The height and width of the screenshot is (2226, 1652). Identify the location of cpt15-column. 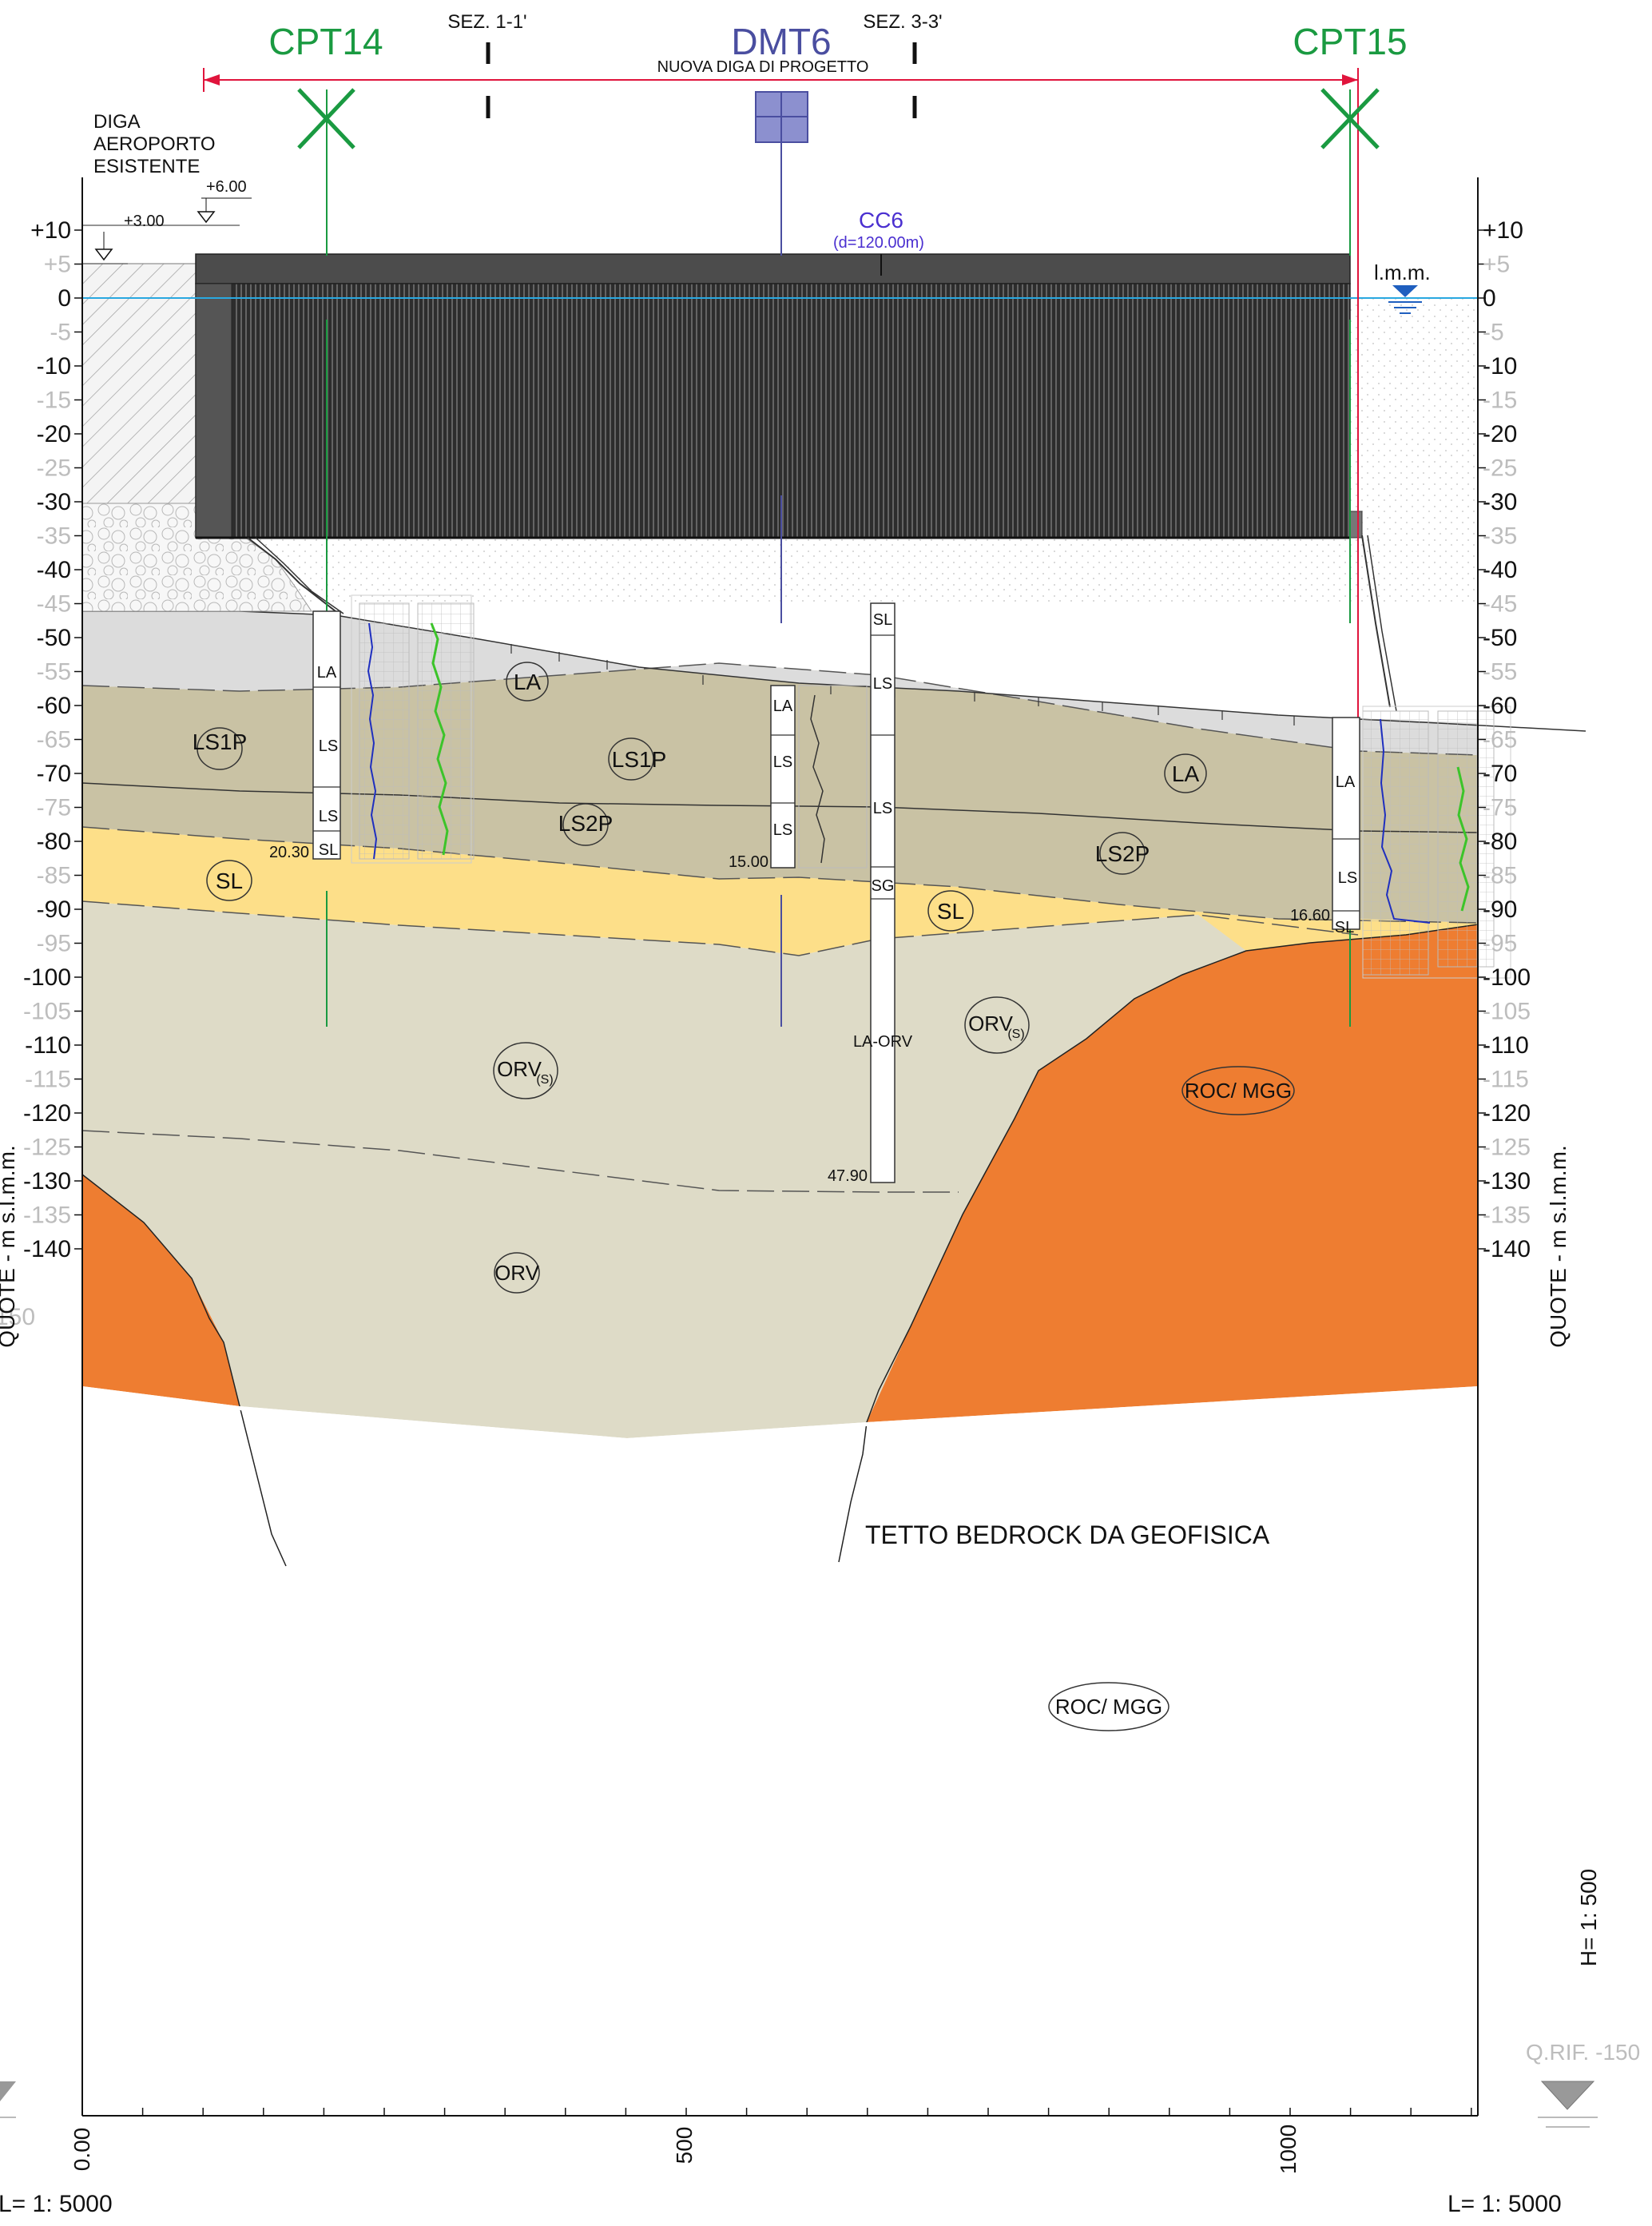
(1346, 823).